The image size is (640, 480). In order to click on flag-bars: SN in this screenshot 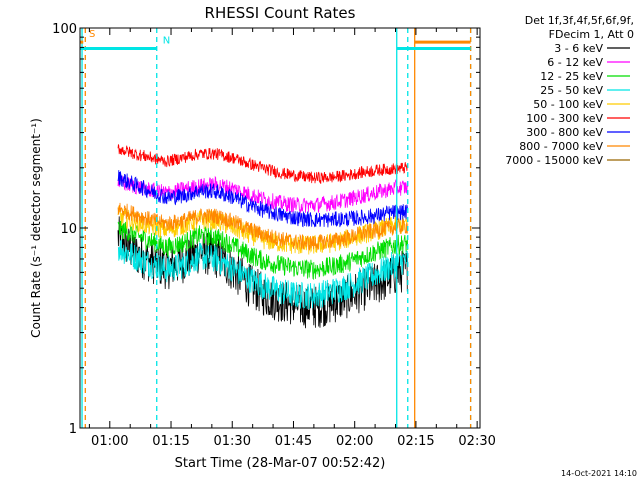, I will do `click(275, 39)`.